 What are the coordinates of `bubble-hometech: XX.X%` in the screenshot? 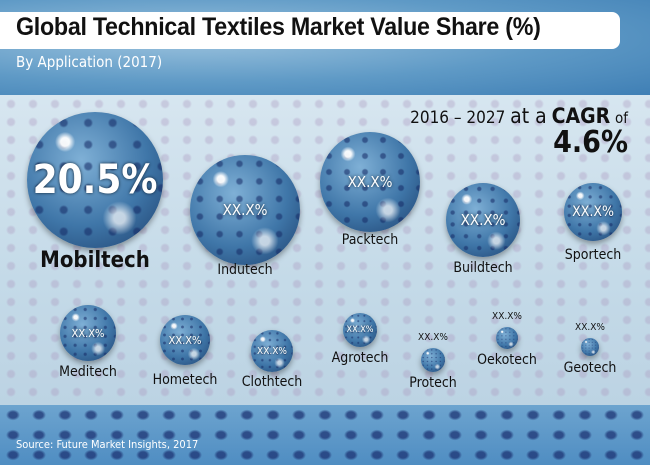 It's located at (185, 340).